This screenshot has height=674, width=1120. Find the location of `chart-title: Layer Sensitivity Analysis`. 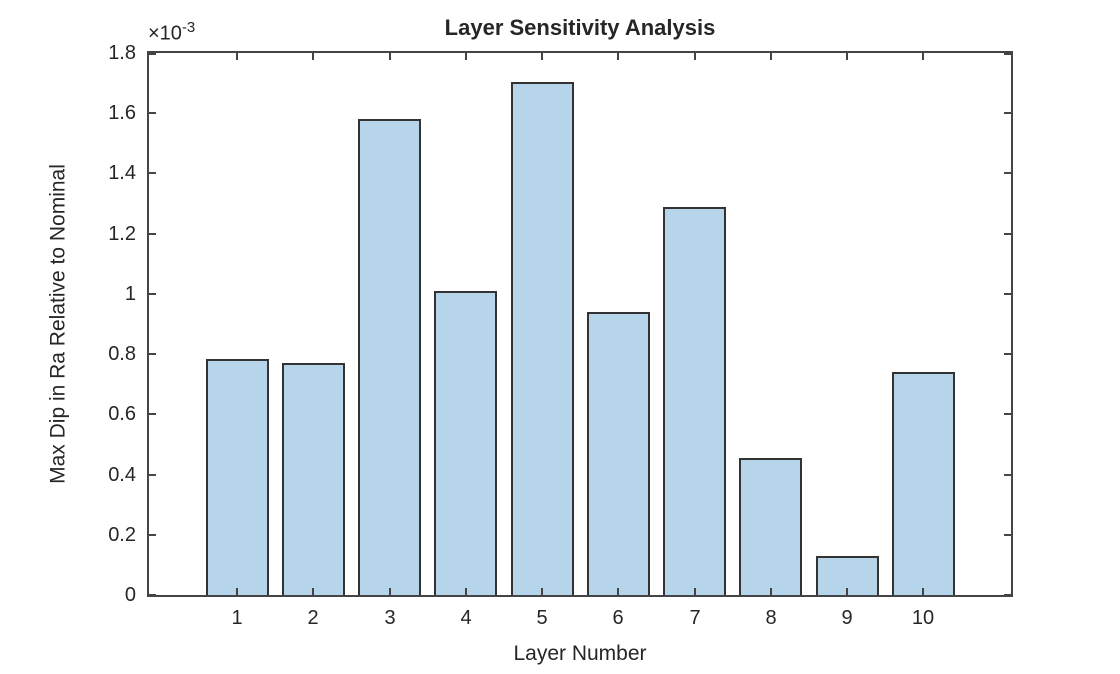

chart-title: Layer Sensitivity Analysis is located at coordinates (580, 27).